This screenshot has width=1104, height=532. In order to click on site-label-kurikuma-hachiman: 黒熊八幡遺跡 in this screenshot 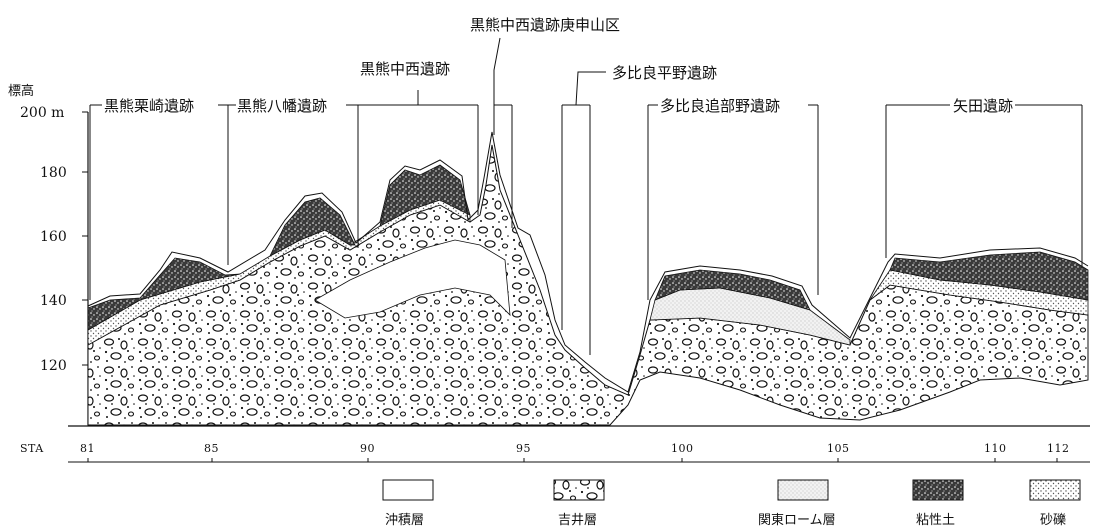, I will do `click(282, 106)`.